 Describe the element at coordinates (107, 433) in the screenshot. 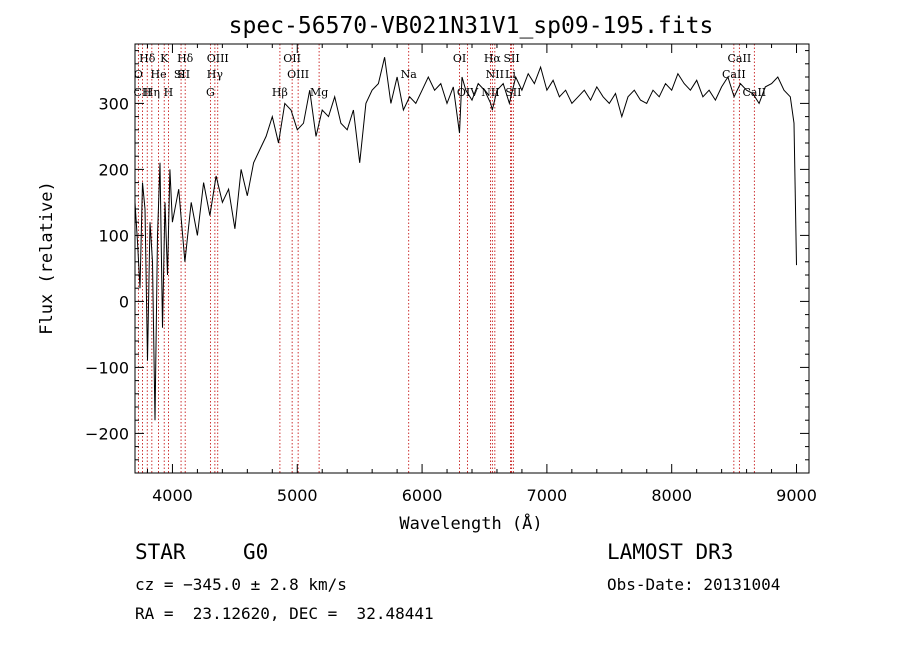

I see `y-tick-label: −200` at that location.